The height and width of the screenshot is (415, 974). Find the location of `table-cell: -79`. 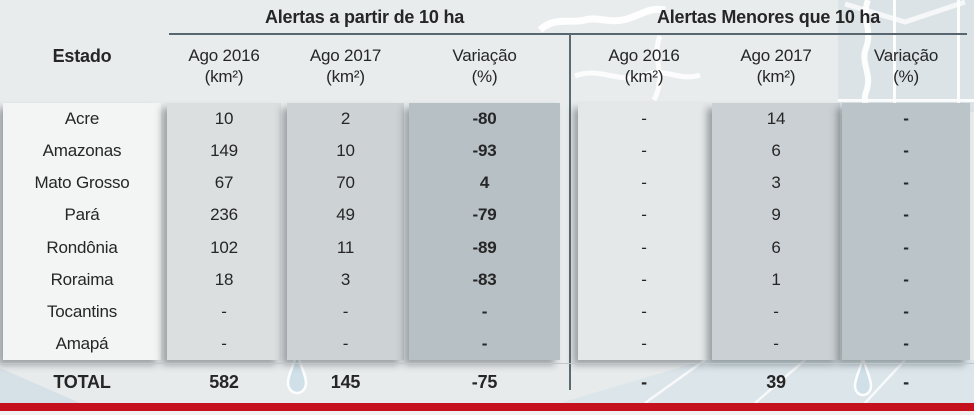

table-cell: -79 is located at coordinates (484, 215).